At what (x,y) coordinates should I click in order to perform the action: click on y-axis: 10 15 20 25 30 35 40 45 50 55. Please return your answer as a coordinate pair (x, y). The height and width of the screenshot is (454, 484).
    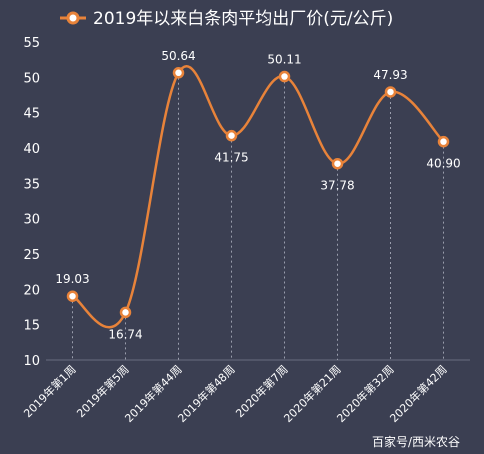
    Looking at the image, I should click on (31, 202).